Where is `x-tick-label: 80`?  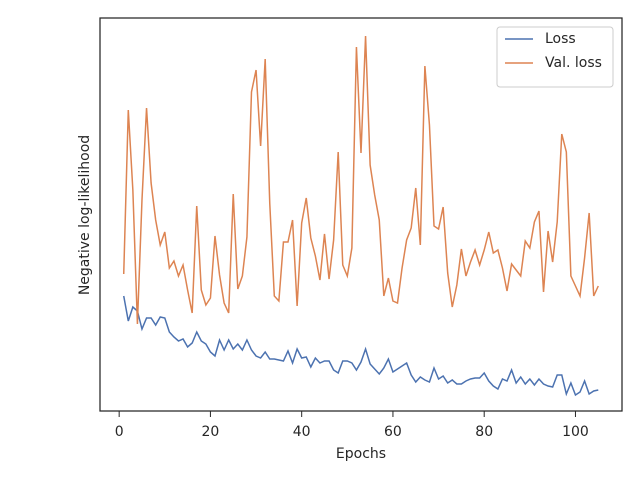 x-tick-label: 80 is located at coordinates (484, 432).